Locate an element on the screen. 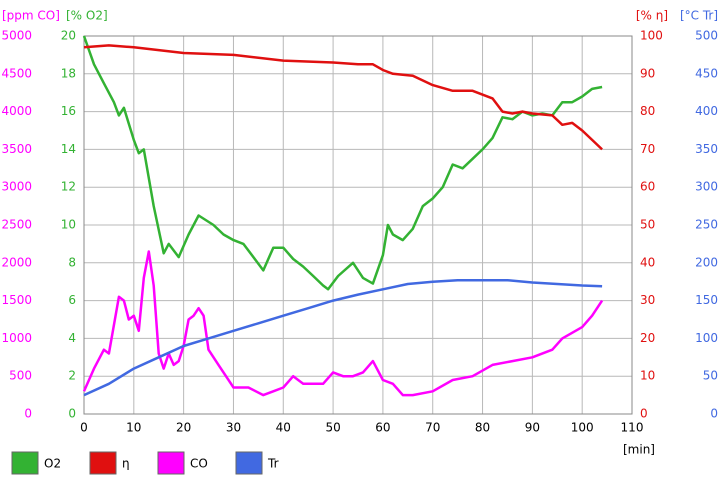 The width and height of the screenshot is (720, 480). x-tick-label: 110 is located at coordinates (632, 428).